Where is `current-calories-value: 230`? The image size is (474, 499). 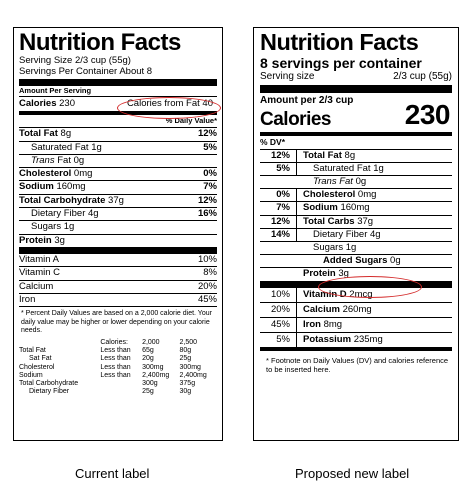
current-calories-value: 230 is located at coordinates (67, 103).